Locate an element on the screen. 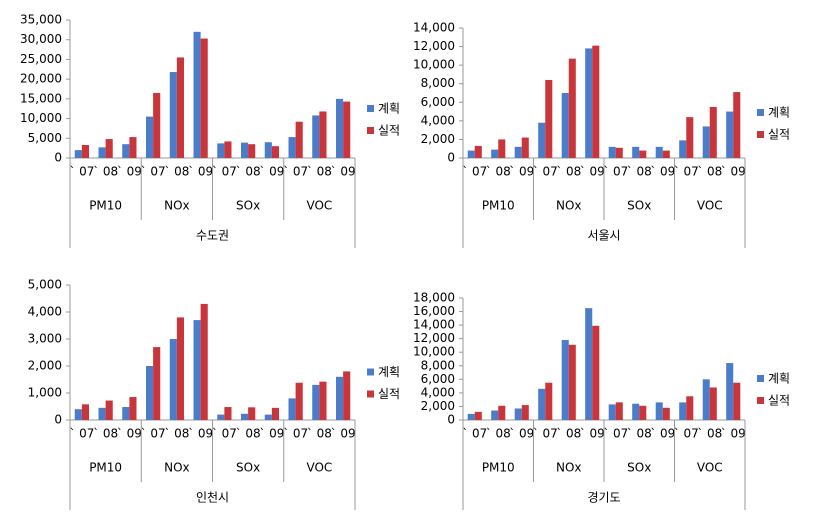  y-tick-label: 20,000 is located at coordinates (41, 79).